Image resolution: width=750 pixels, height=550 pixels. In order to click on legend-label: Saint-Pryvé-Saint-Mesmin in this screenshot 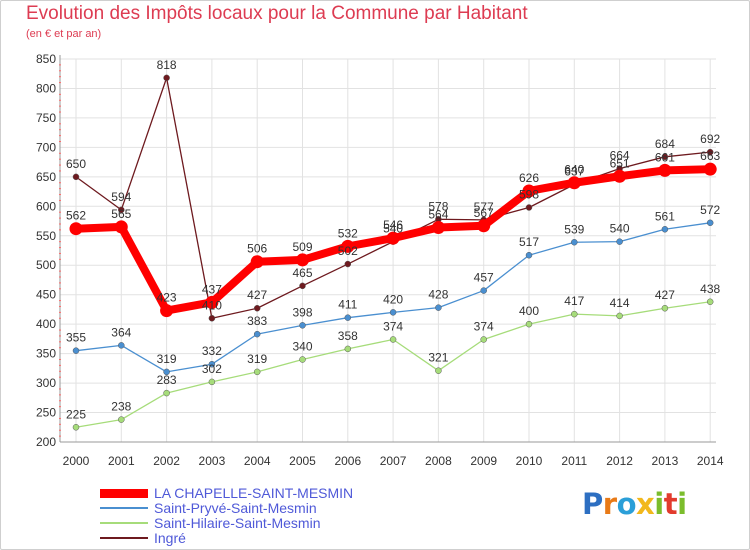, I will do `click(235, 508)`.